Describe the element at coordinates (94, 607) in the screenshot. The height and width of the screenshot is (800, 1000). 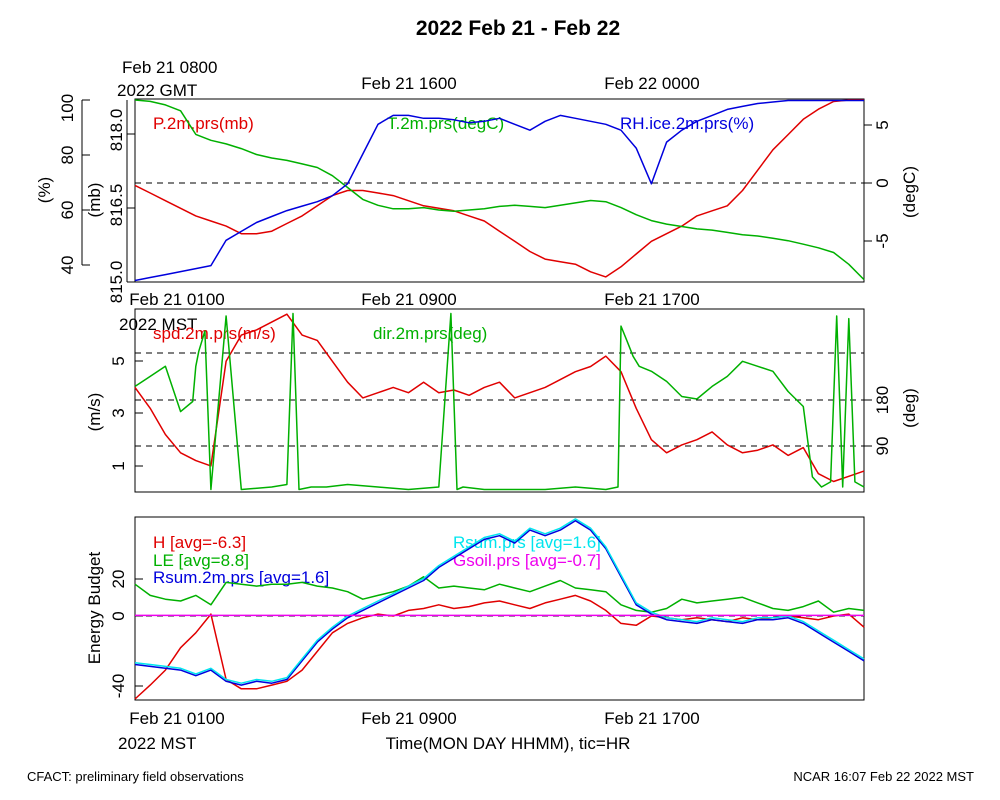
I see `energy-ylabel: Energy Budget` at that location.